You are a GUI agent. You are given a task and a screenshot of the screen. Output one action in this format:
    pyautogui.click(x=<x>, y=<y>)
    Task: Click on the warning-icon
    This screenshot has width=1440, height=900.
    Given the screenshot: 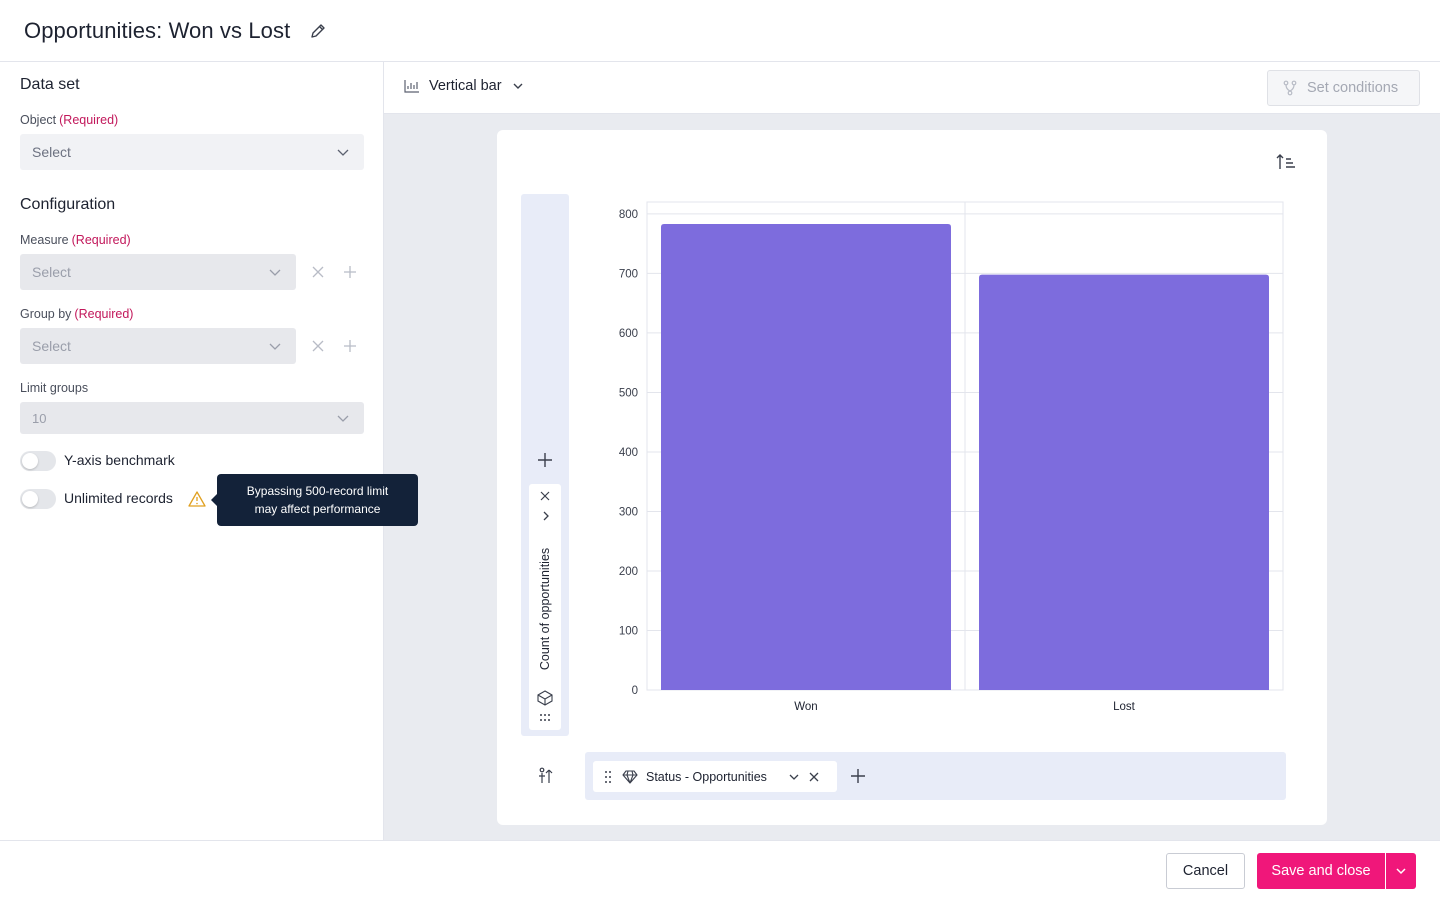 What is the action you would take?
    pyautogui.click(x=197, y=499)
    